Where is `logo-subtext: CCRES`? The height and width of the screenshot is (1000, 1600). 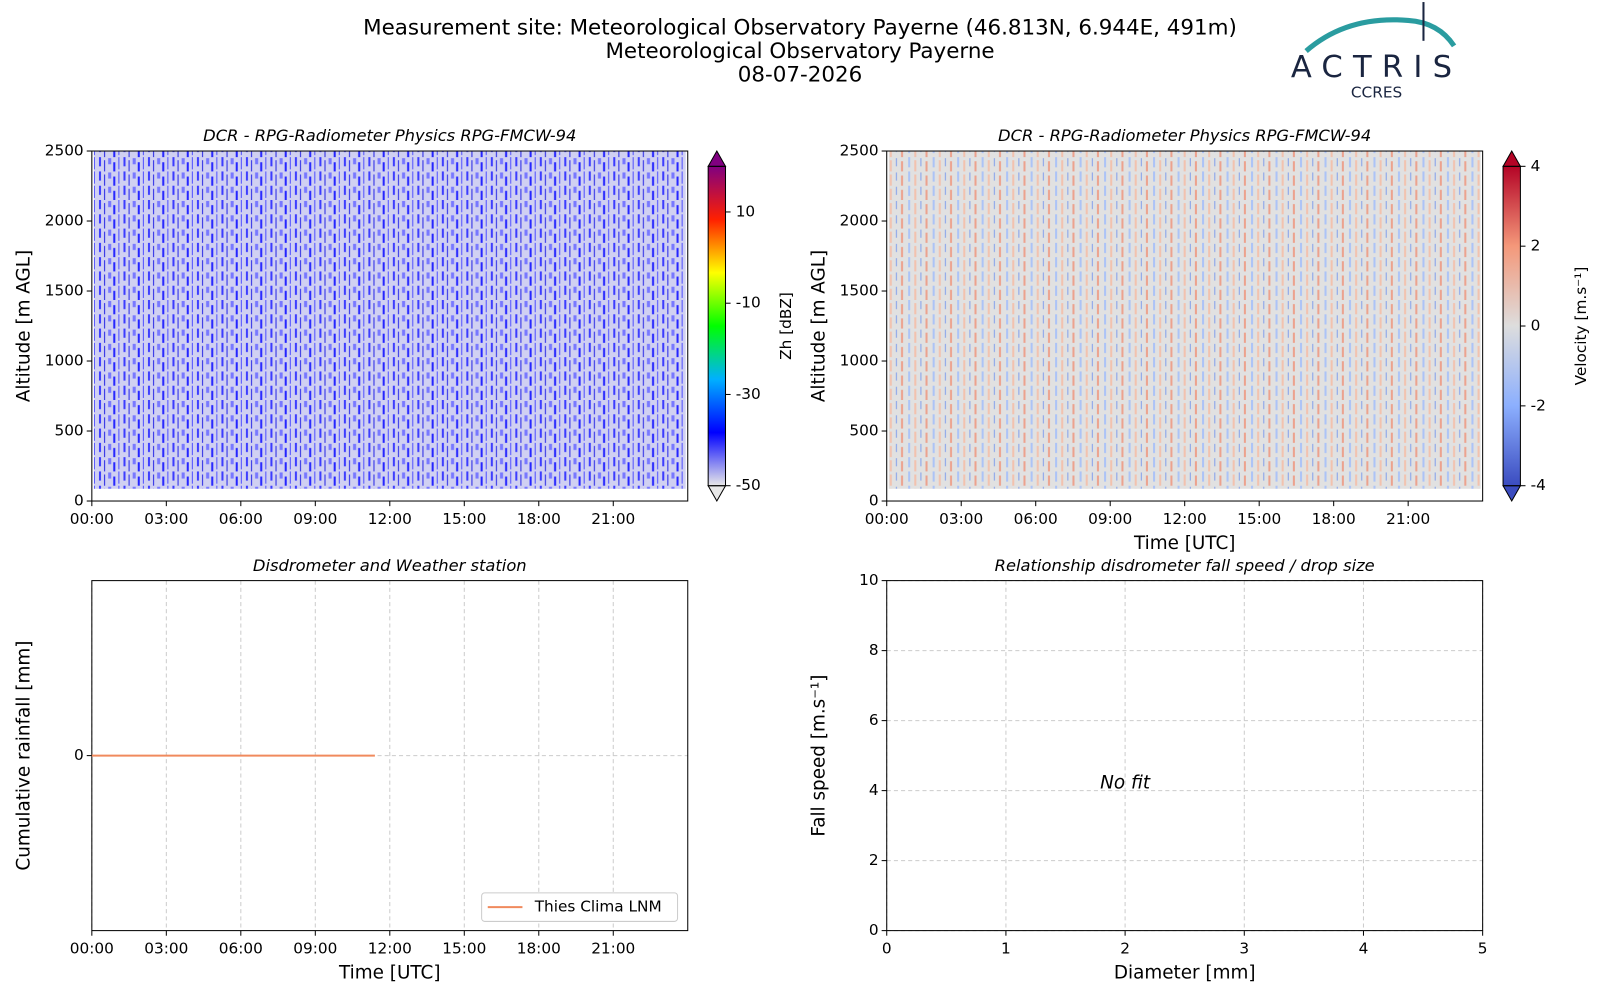
logo-subtext: CCRES is located at coordinates (1376, 92).